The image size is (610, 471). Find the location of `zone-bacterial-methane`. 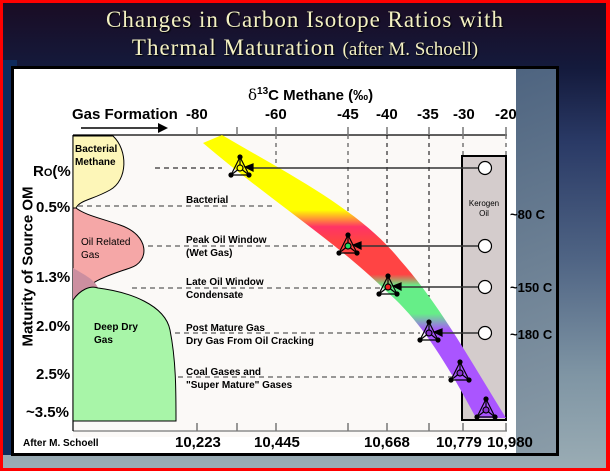

zone-bacterial-methane is located at coordinates (98, 172).